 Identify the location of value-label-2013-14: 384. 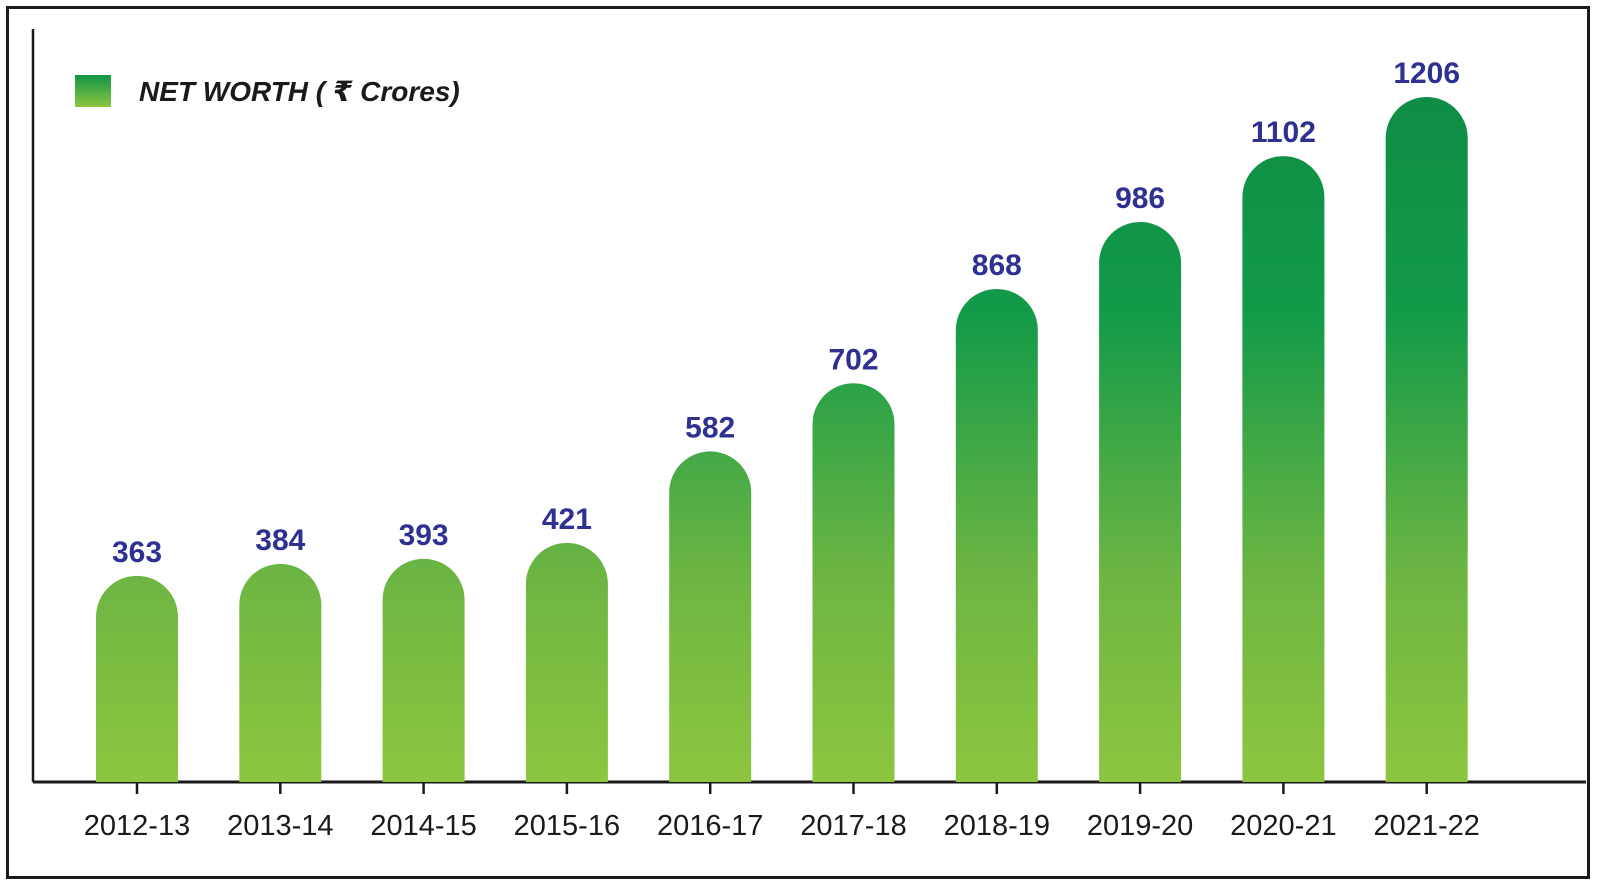
(280, 540).